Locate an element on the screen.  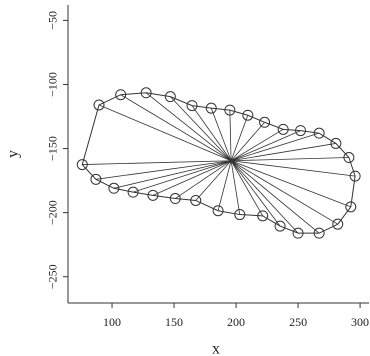
y-tick-label: −250 is located at coordinates (53, 276).